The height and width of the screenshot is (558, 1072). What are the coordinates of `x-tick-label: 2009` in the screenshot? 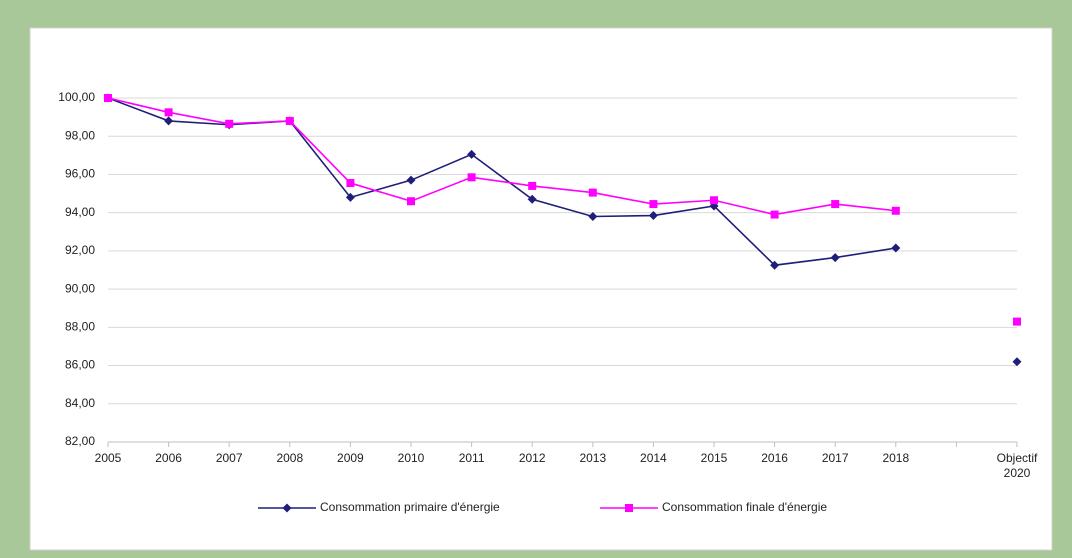 It's located at (350, 458).